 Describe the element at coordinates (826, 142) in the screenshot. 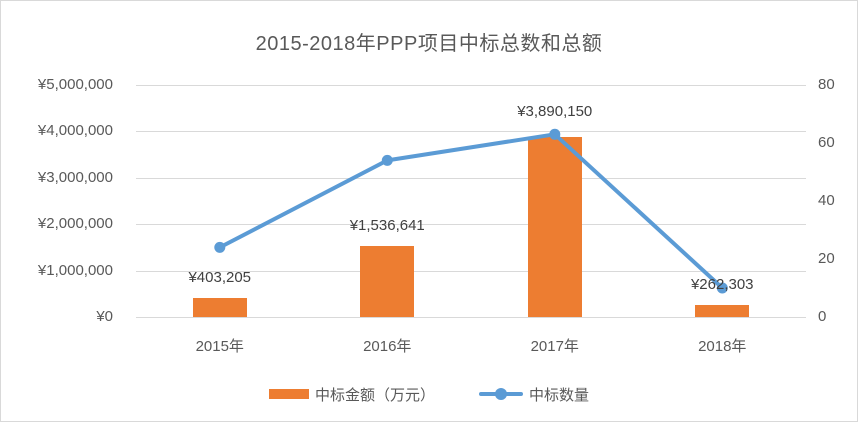

I see `right-axis-tick-label: 60` at that location.